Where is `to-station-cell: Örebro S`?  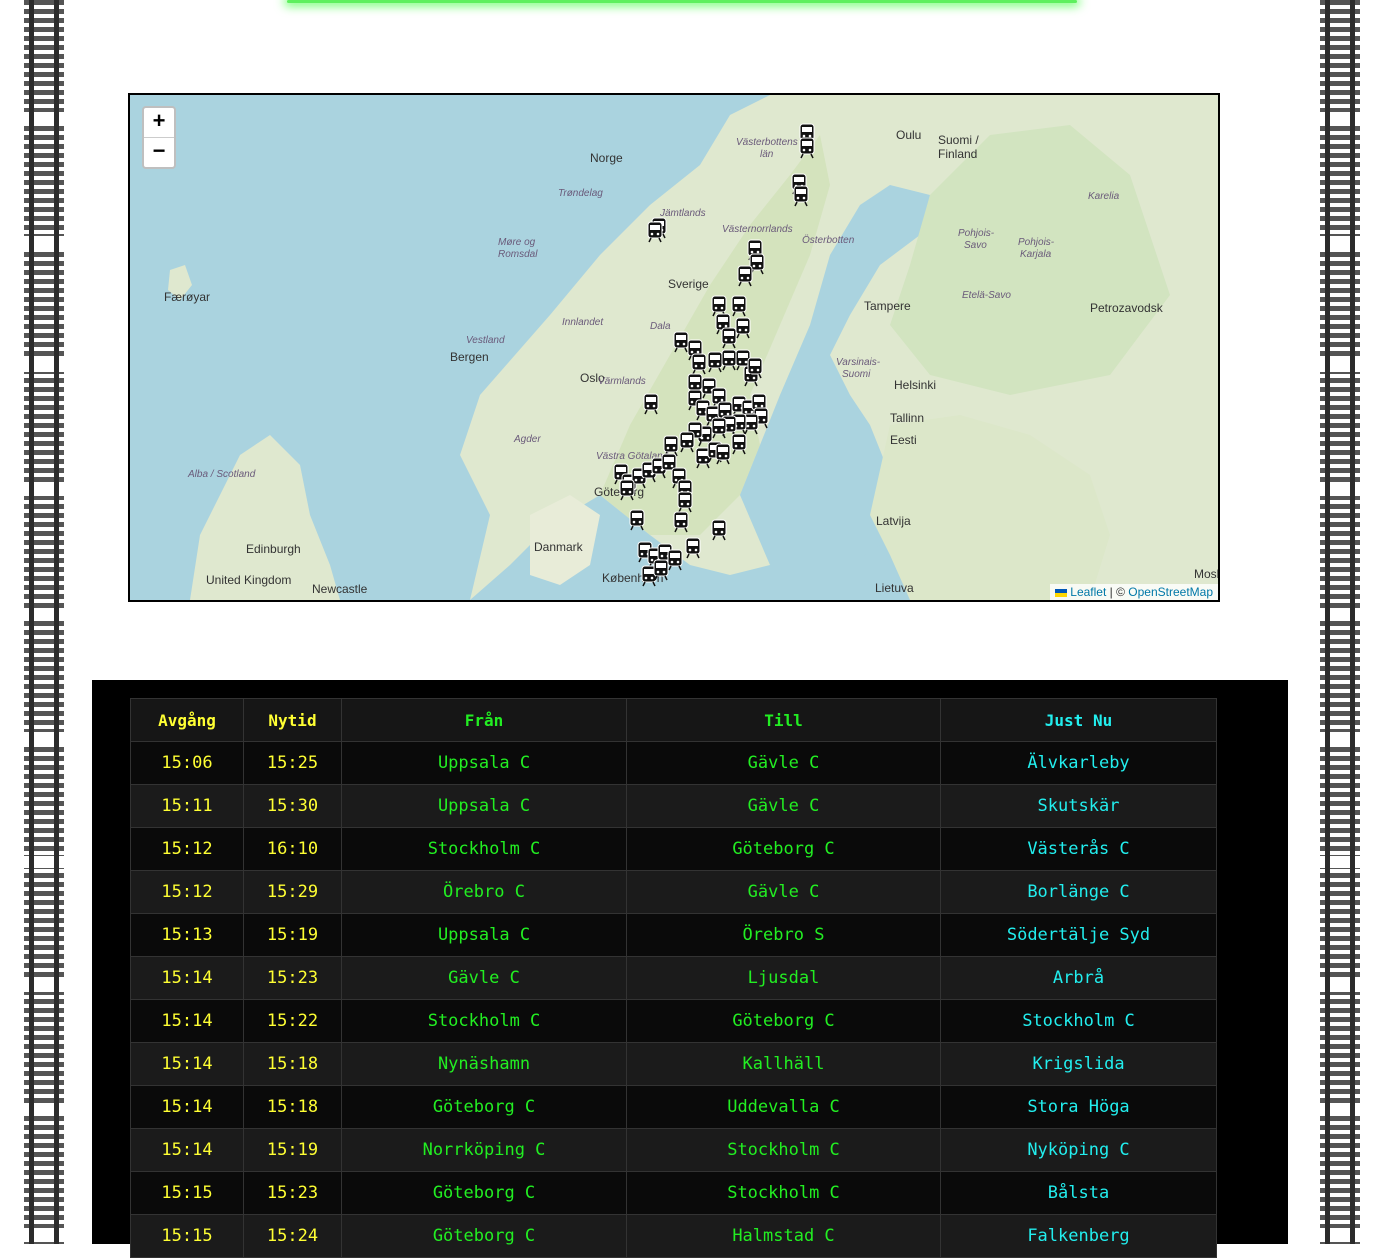 to-station-cell: Örebro S is located at coordinates (784, 935).